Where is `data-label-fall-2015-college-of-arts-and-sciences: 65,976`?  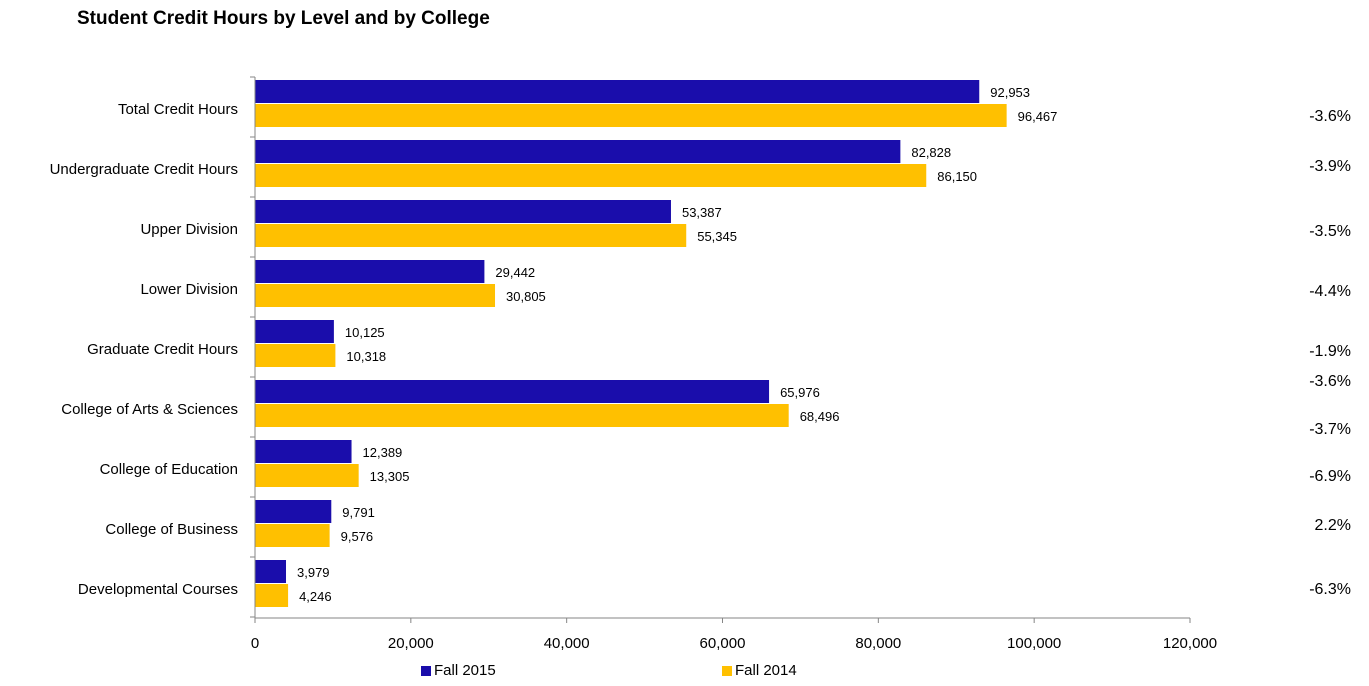
data-label-fall-2015-college-of-arts-and-sciences: 65,976 is located at coordinates (800, 392).